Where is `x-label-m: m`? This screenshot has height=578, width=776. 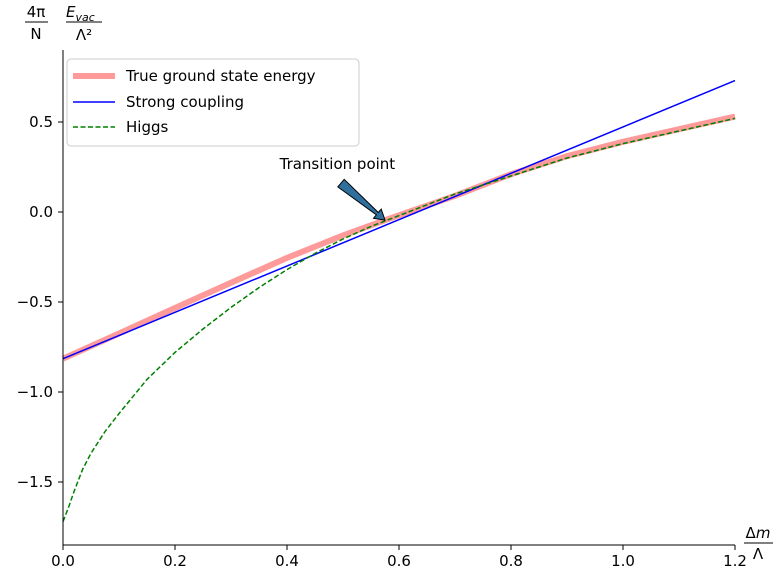
x-label-m: m is located at coordinates (763, 533).